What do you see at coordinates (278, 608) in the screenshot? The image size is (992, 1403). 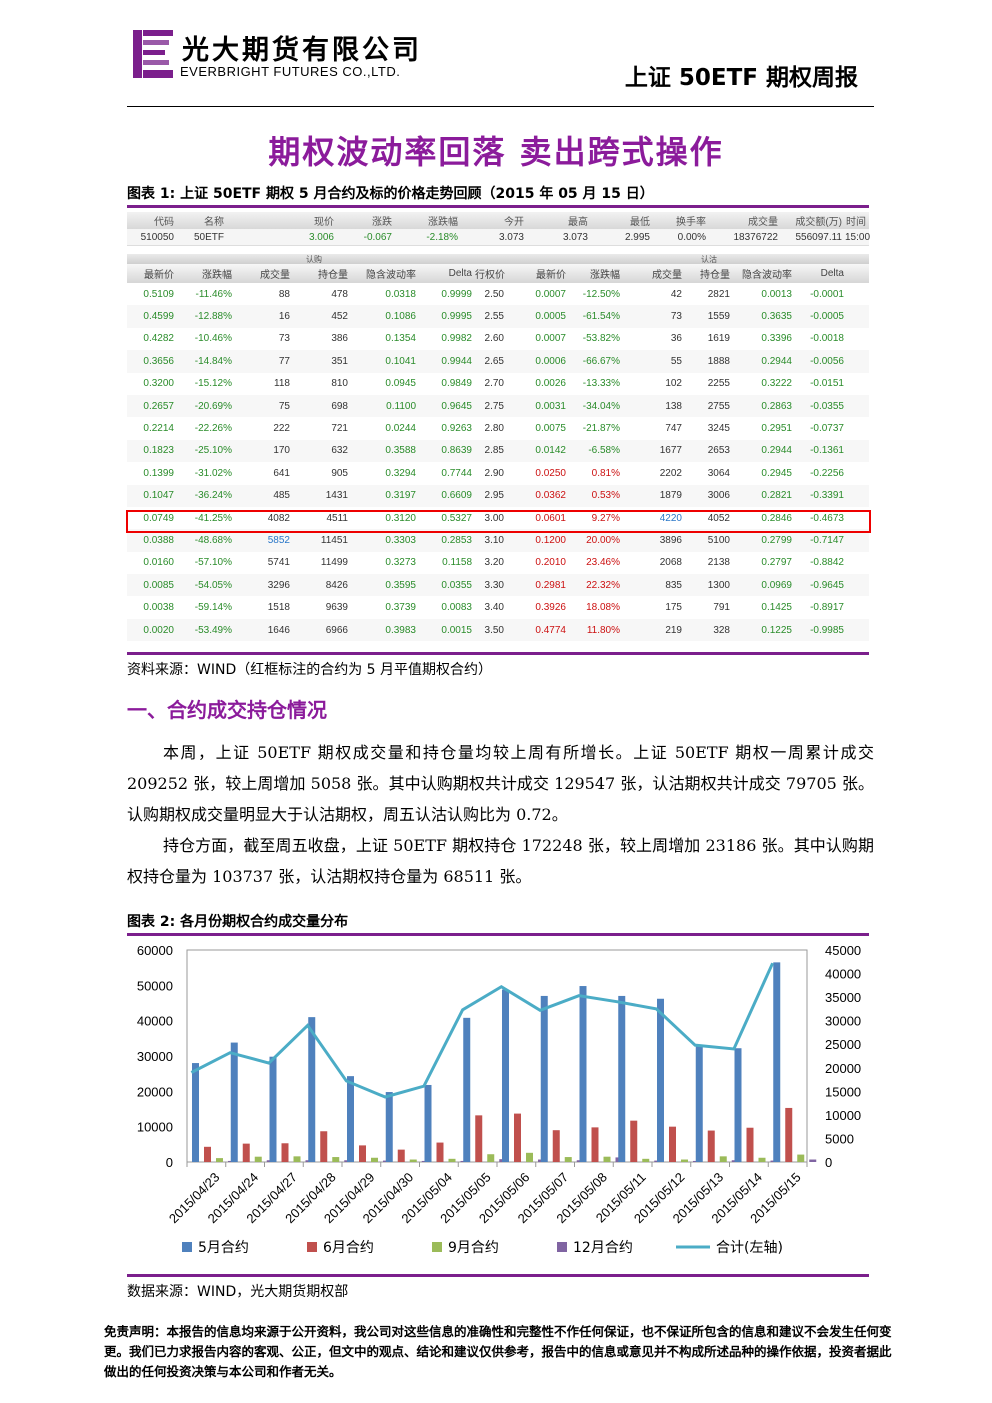 I see `option-cell: 1518` at bounding box center [278, 608].